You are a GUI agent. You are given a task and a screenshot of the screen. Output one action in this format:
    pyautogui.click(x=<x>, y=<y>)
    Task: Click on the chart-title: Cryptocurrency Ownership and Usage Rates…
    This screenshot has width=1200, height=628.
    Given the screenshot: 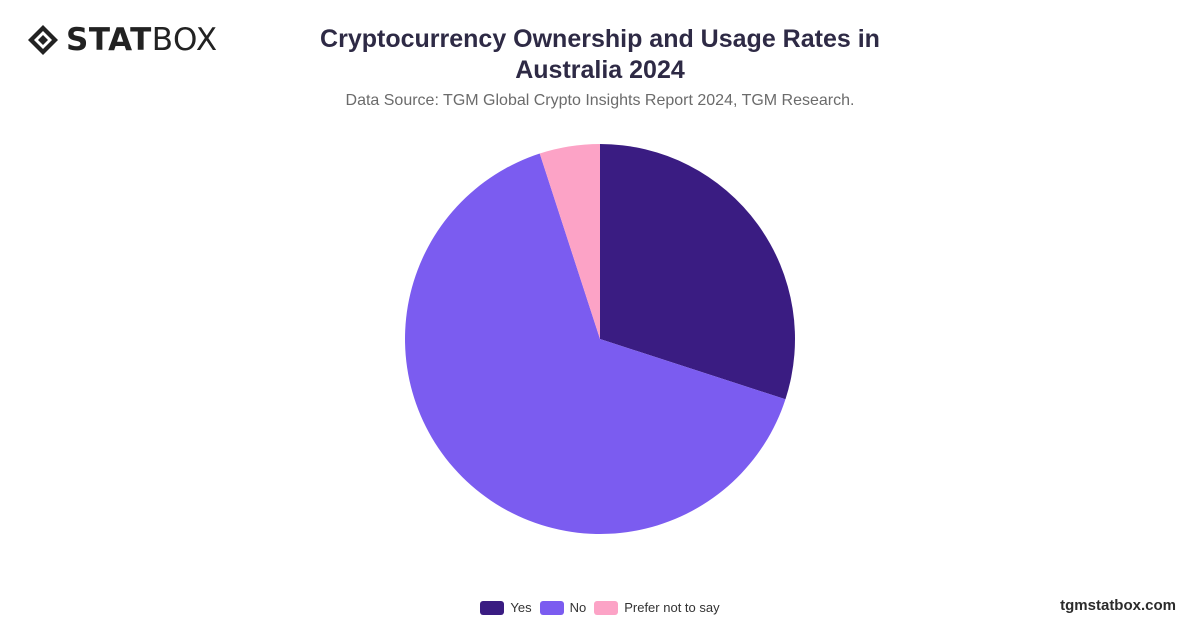 What is the action you would take?
    pyautogui.click(x=600, y=54)
    